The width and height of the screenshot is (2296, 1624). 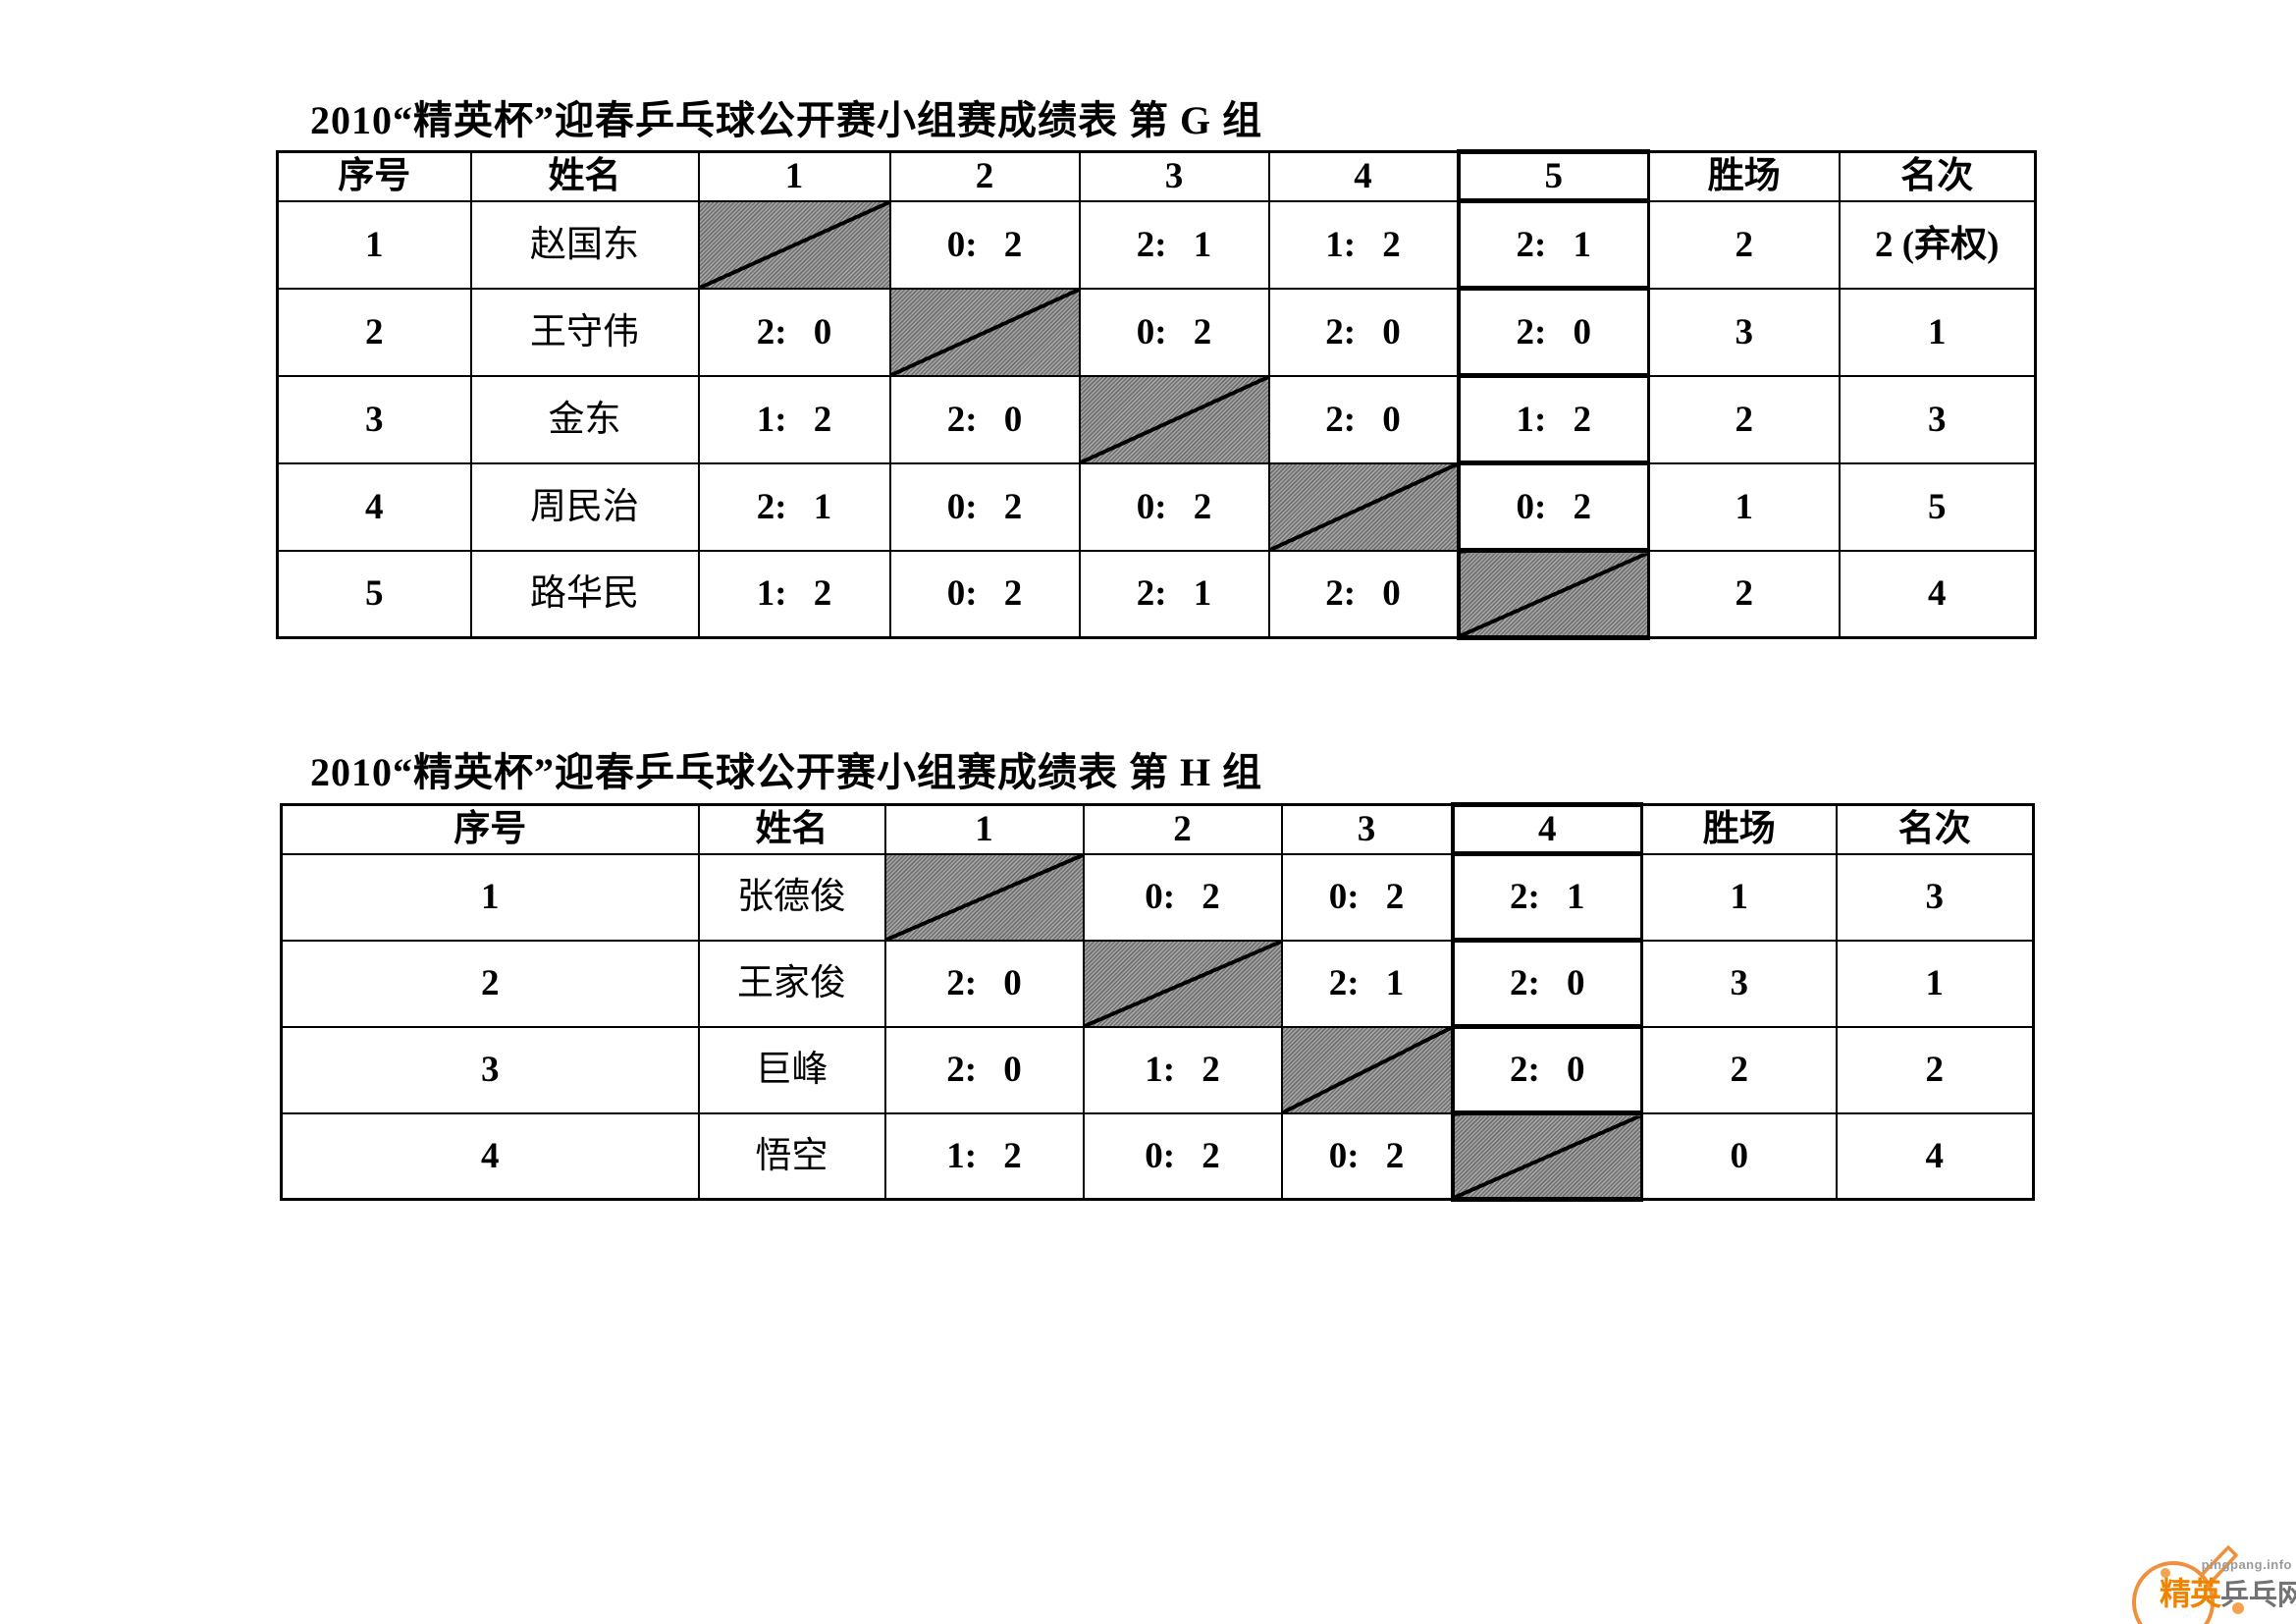 I want to click on column-header-6: 胜场, so click(x=1739, y=829).